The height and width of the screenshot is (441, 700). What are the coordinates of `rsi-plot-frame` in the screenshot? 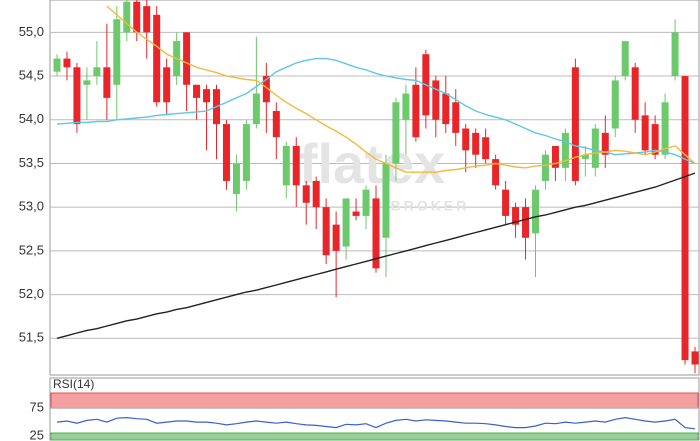 It's located at (374, 409).